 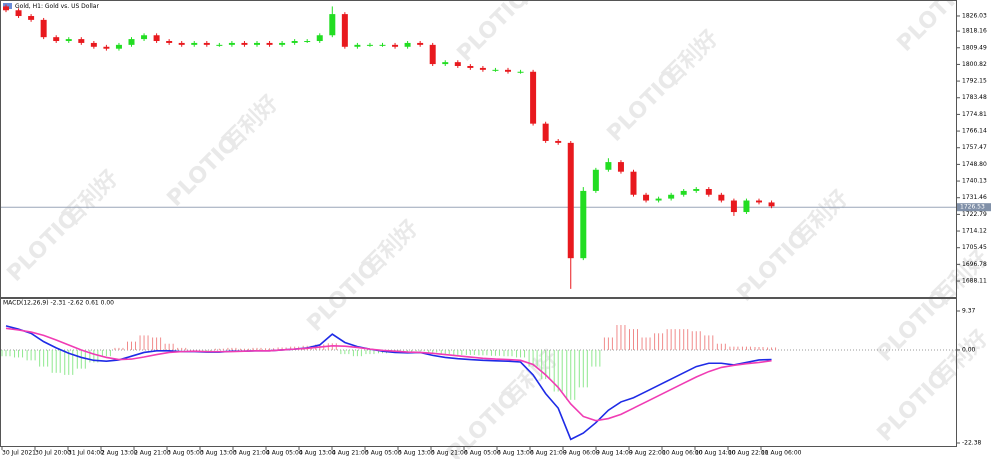 What do you see at coordinates (974, 231) in the screenshot?
I see `y-tick-label: 1714.12` at bounding box center [974, 231].